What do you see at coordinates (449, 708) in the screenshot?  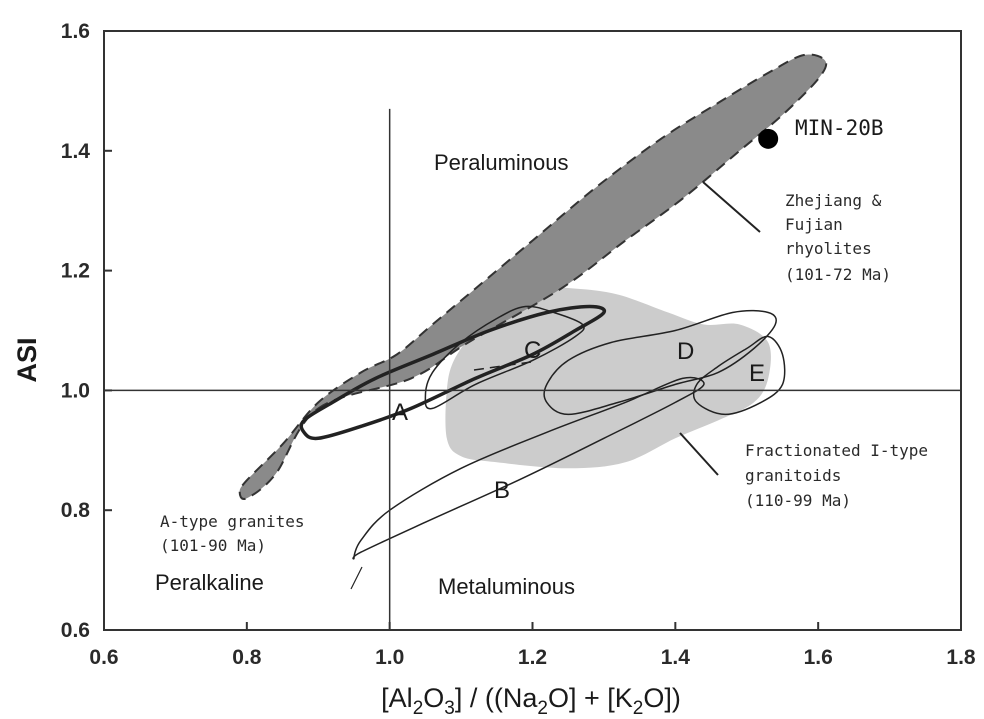 I see `x-title-subscript: 3` at bounding box center [449, 708].